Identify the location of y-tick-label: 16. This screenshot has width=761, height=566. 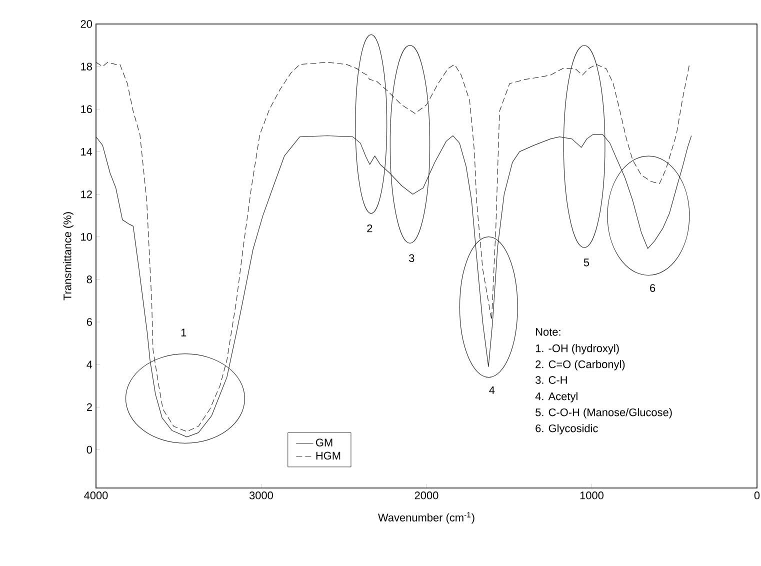
(86, 109).